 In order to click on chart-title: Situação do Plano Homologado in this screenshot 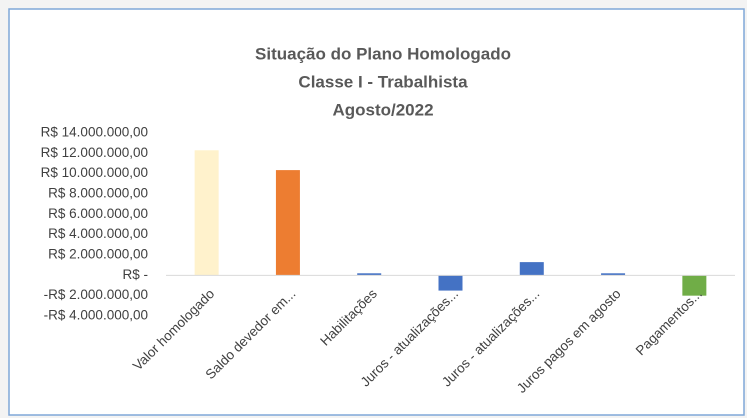, I will do `click(383, 53)`.